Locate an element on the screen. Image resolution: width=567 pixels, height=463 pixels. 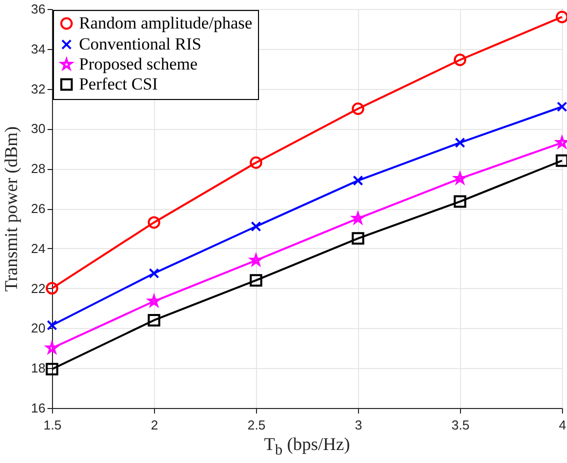
x-tick-label: 2 is located at coordinates (154, 425).